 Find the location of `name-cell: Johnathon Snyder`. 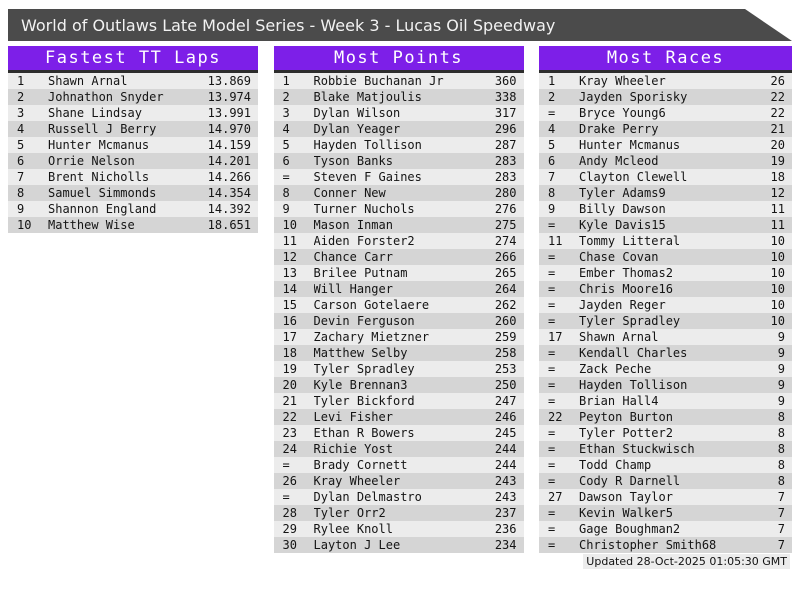

name-cell: Johnathon Snyder is located at coordinates (106, 97).